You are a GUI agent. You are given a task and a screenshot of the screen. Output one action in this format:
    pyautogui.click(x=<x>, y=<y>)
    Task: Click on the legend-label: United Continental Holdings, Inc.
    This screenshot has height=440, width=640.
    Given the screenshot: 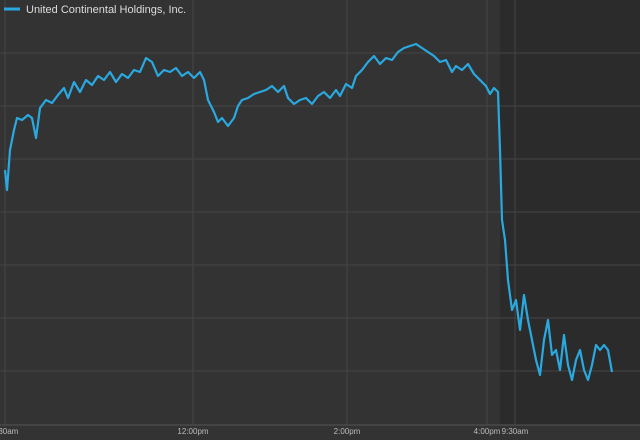 What is the action you would take?
    pyautogui.click(x=106, y=10)
    